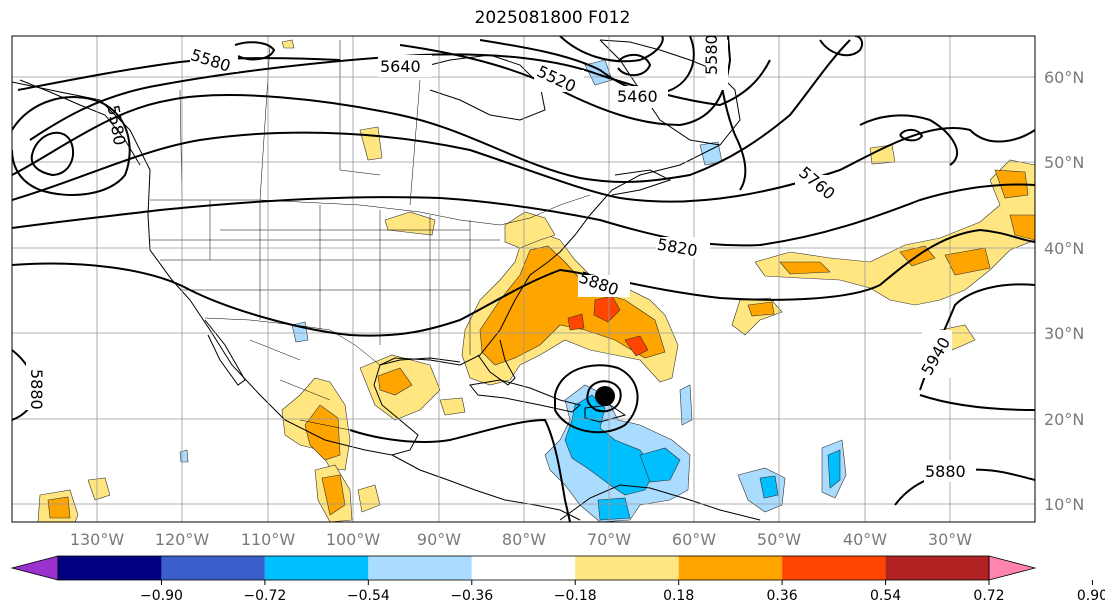 The height and width of the screenshot is (615, 1105). I want to click on contour-label: 5460, so click(637, 96).